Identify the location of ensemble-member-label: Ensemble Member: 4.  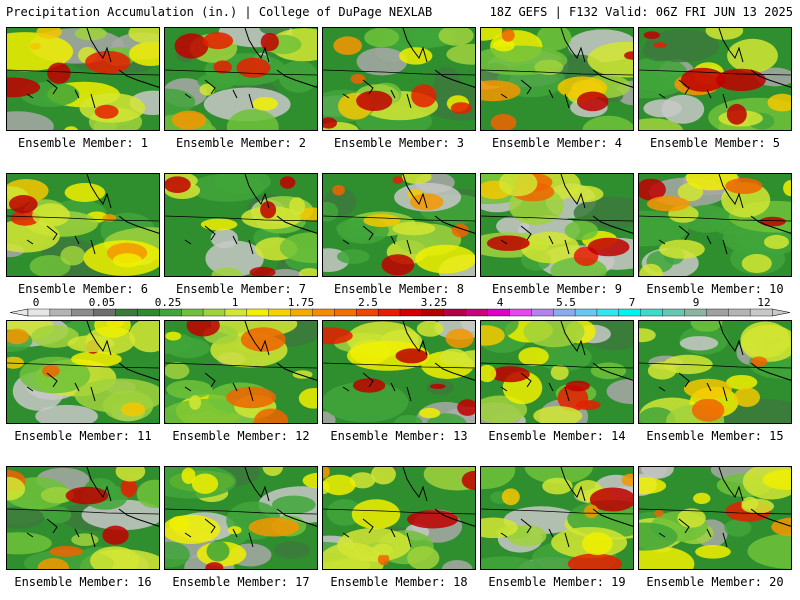
(557, 143).